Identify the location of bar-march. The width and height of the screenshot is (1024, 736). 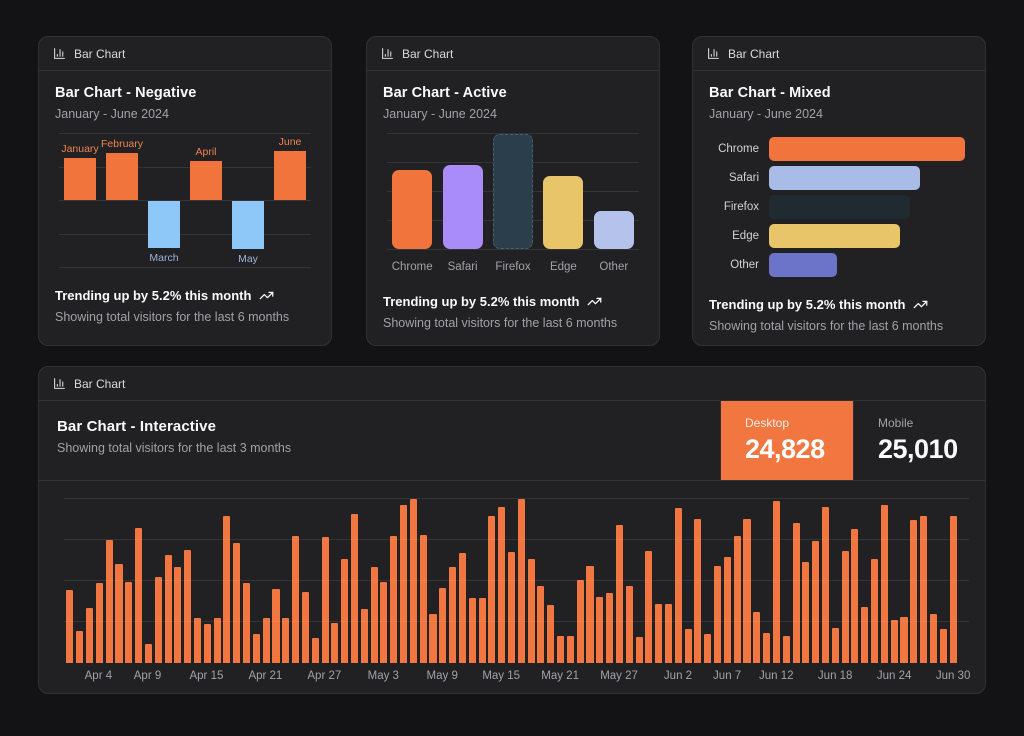
(164, 225).